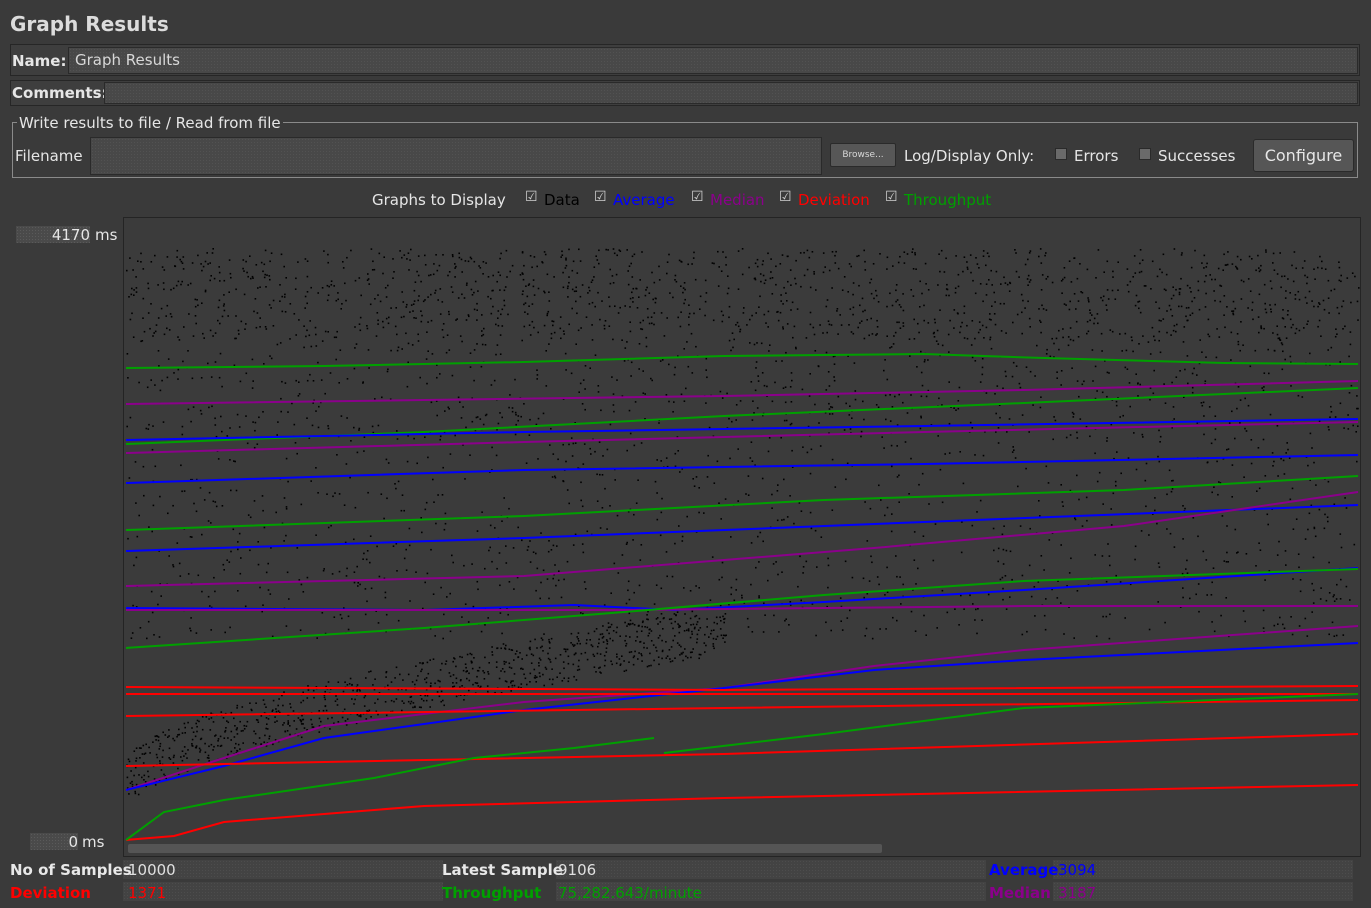  Describe the element at coordinates (1303, 155) in the screenshot. I see `configure-button: Configure` at that location.